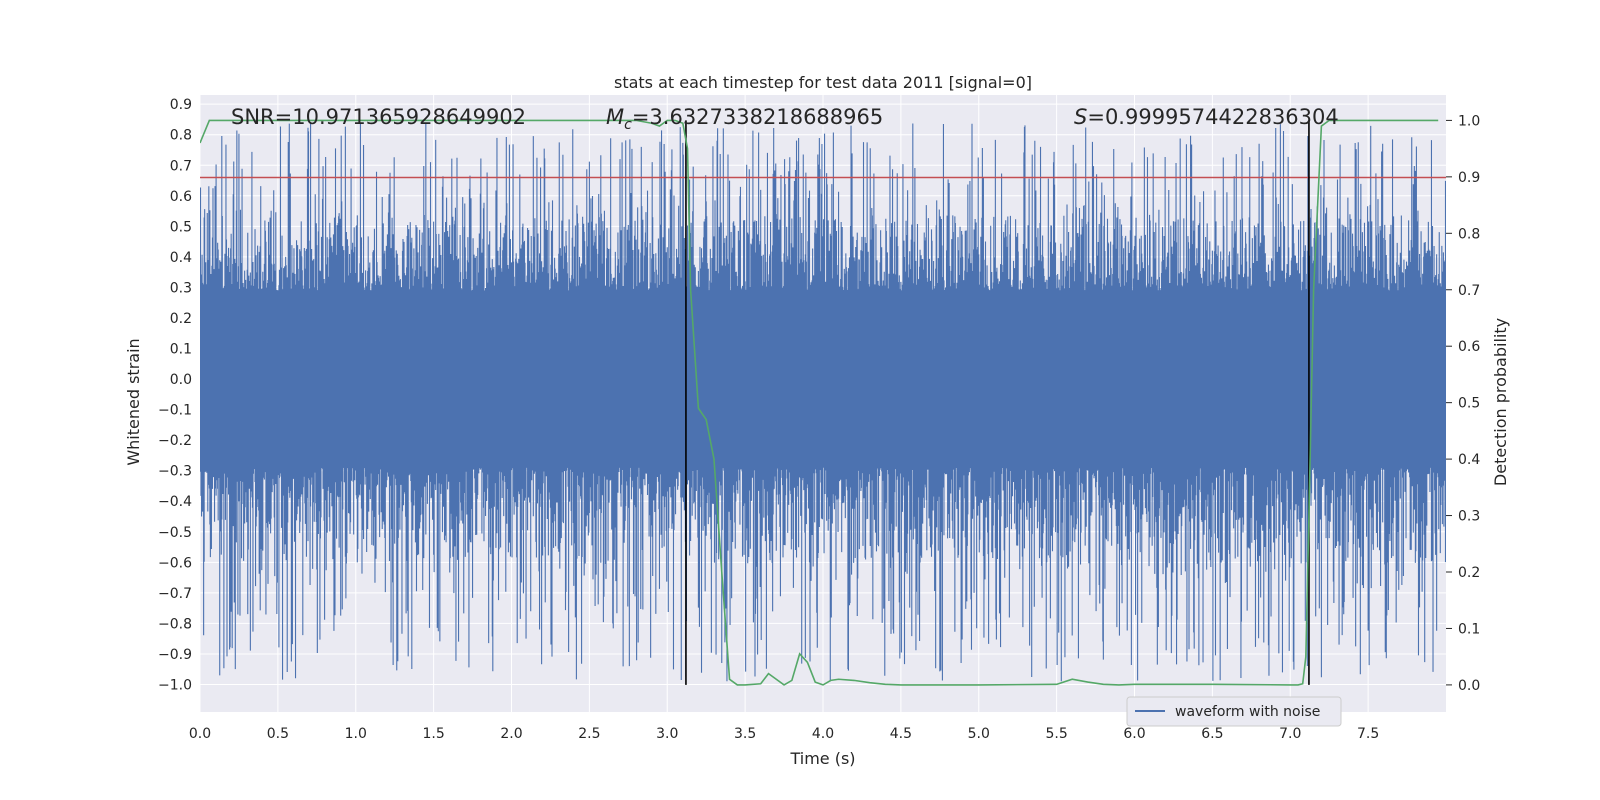 The image size is (1600, 800). Describe the element at coordinates (901, 734) in the screenshot. I see `x-tick-label-9: 4.5` at that location.